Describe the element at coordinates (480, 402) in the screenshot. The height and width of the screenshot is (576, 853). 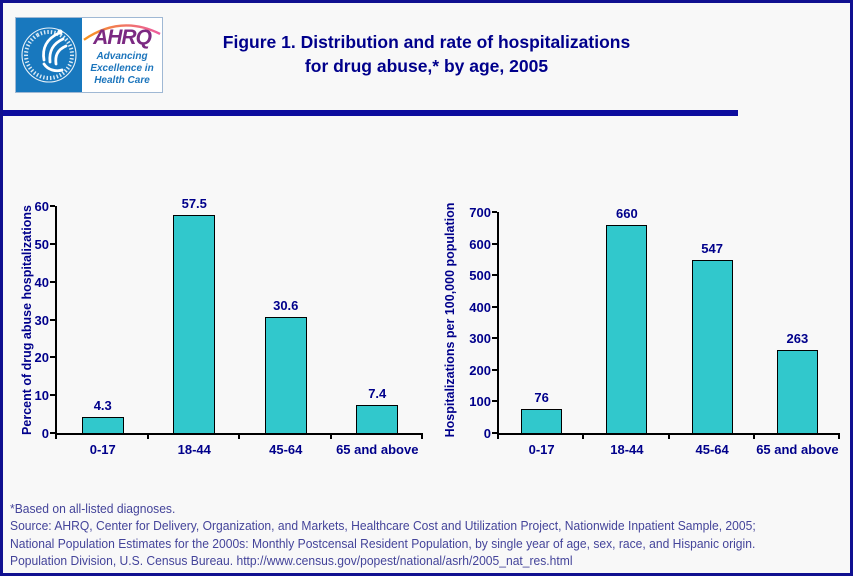
I see `y-tick-label: 100` at that location.